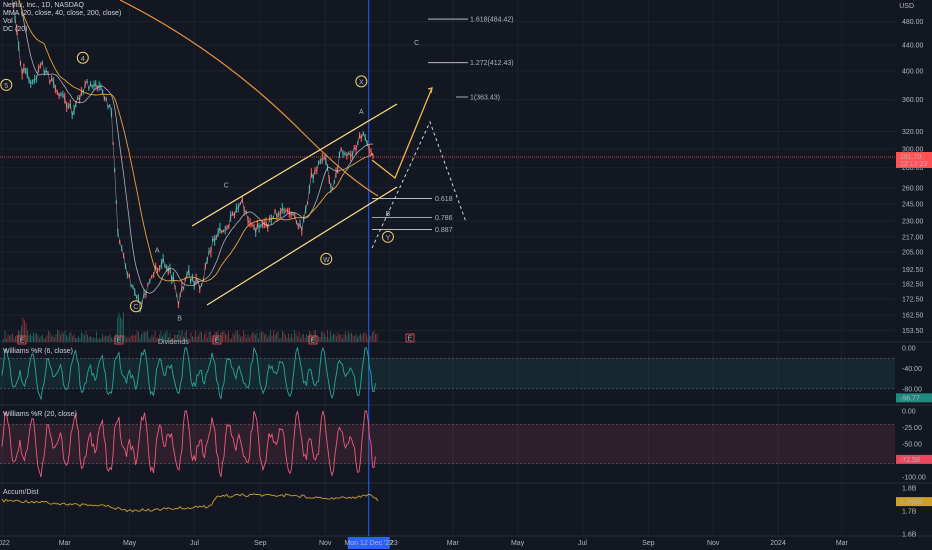  I want to click on williams2-title: Williams %R (20, close), so click(40, 414).